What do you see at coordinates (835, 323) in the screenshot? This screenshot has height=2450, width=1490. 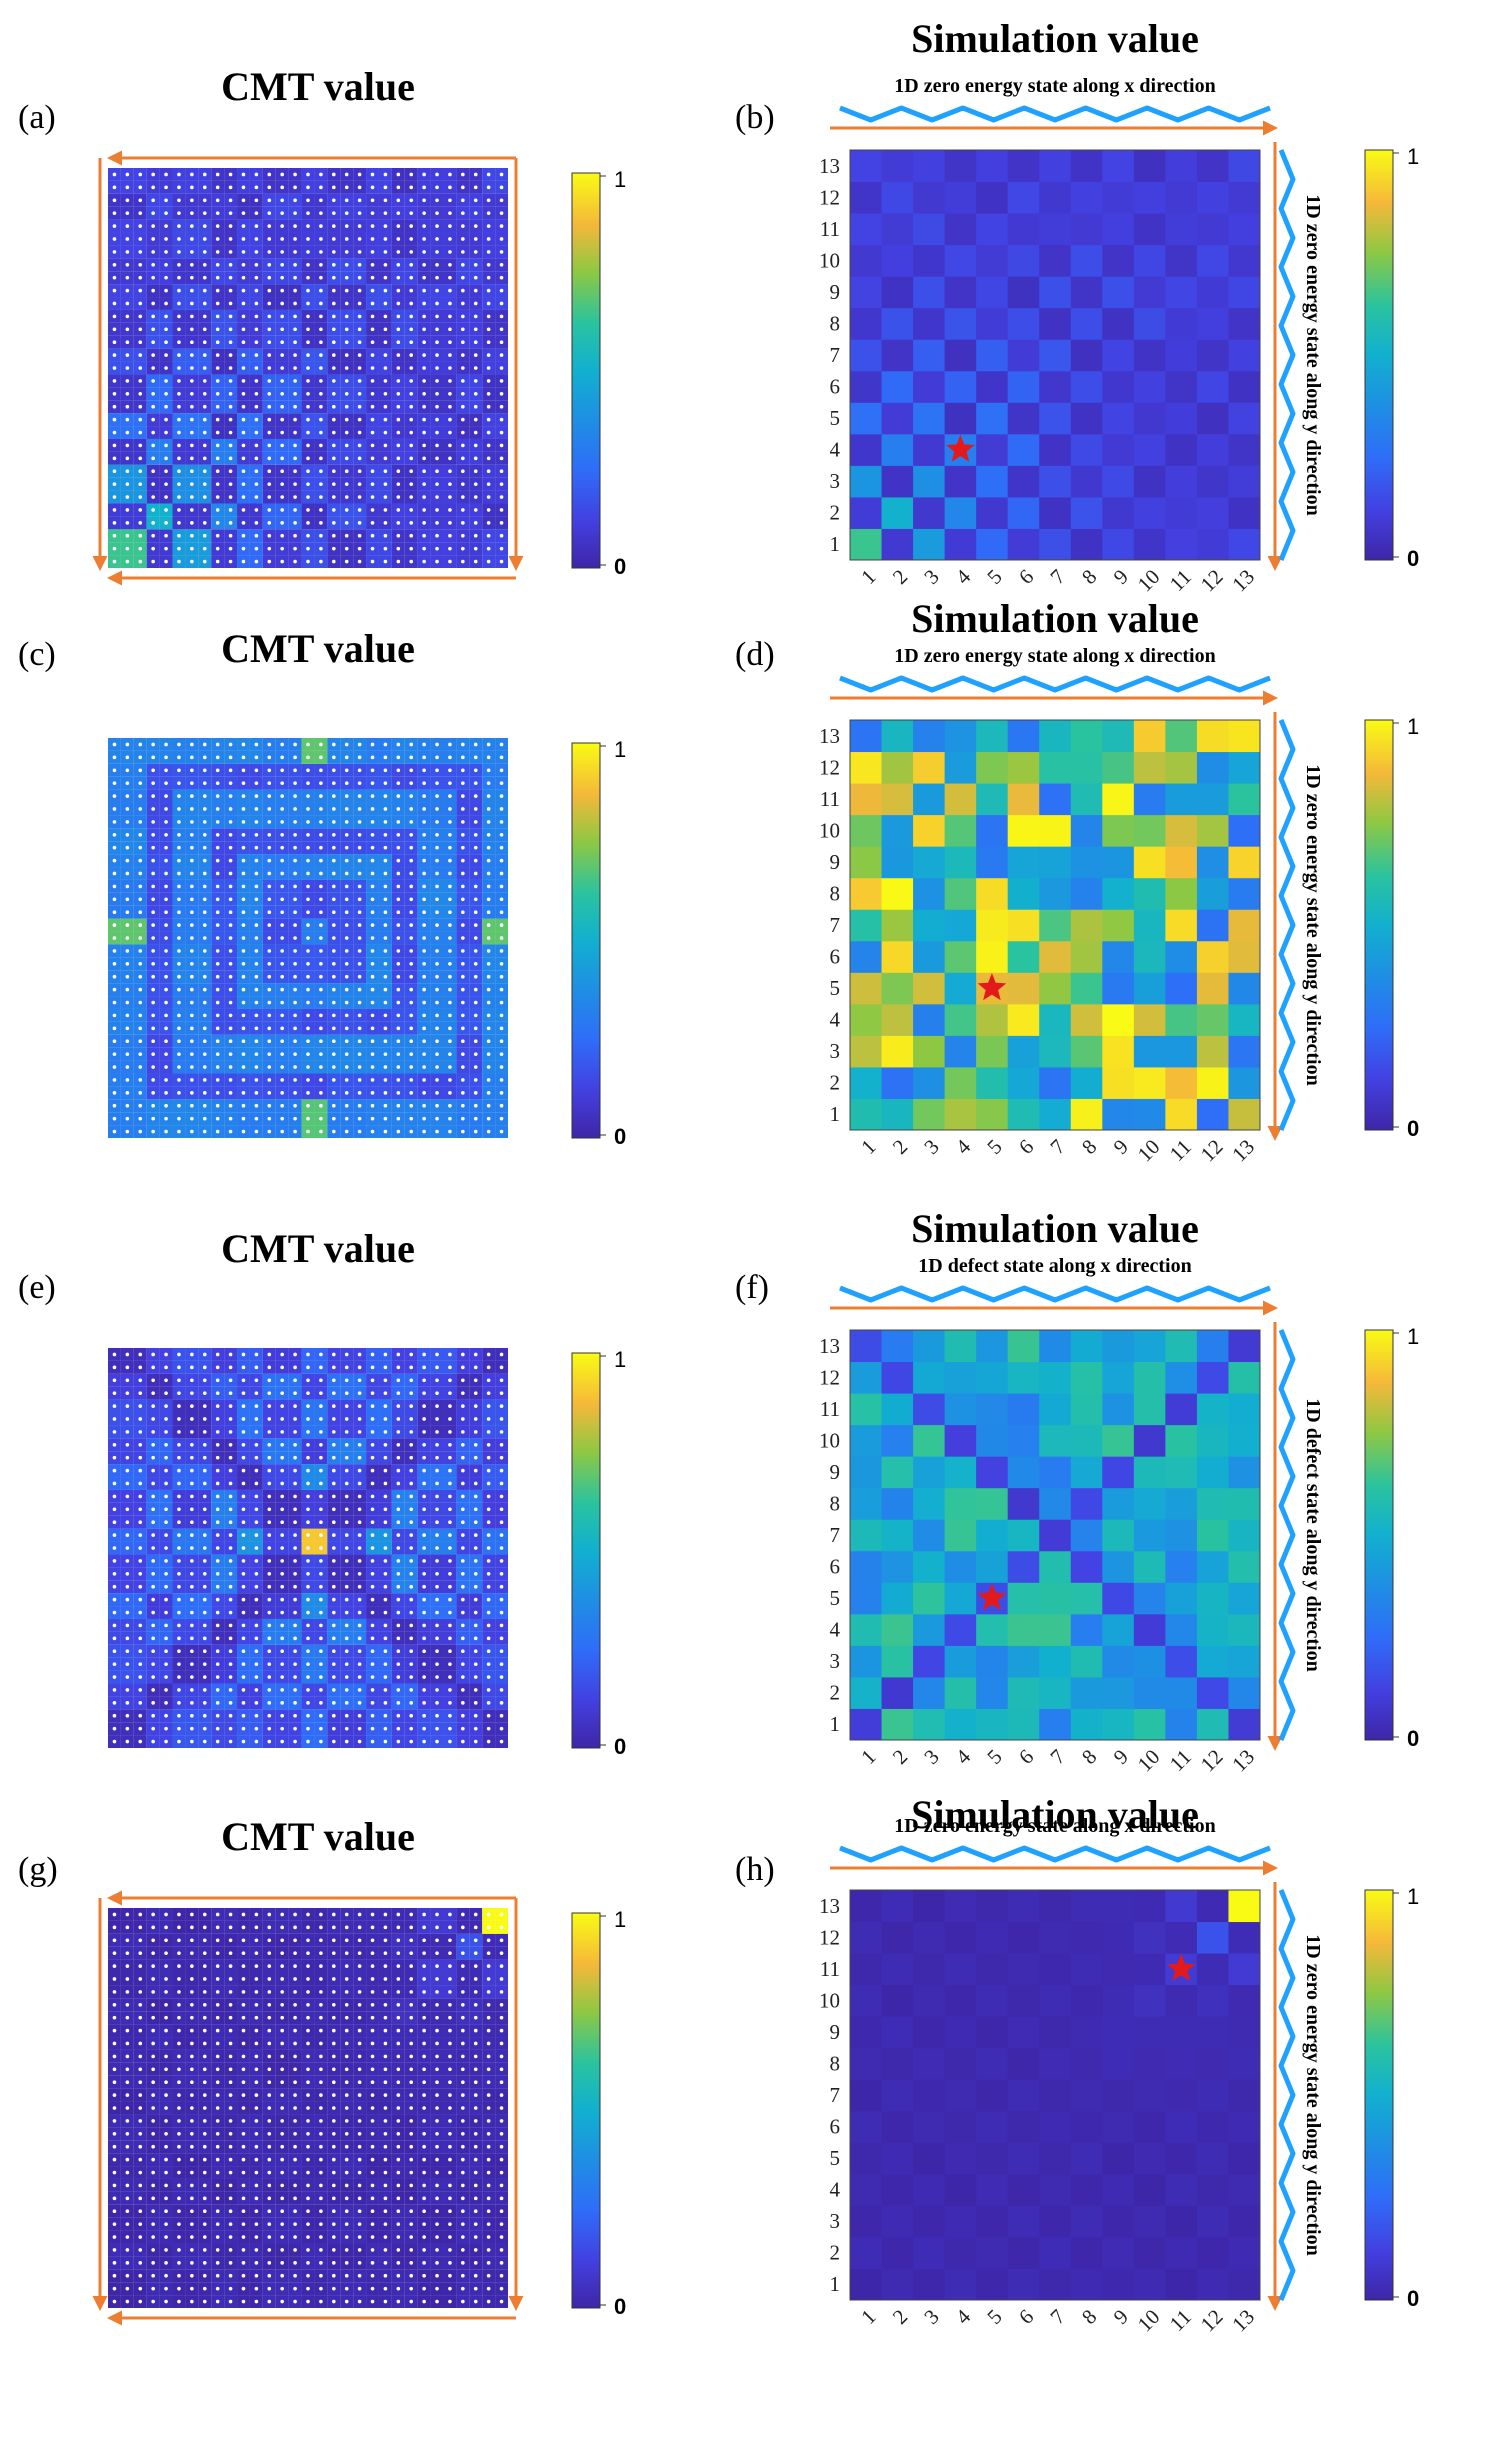 I see `y-tick-label: 8` at bounding box center [835, 323].